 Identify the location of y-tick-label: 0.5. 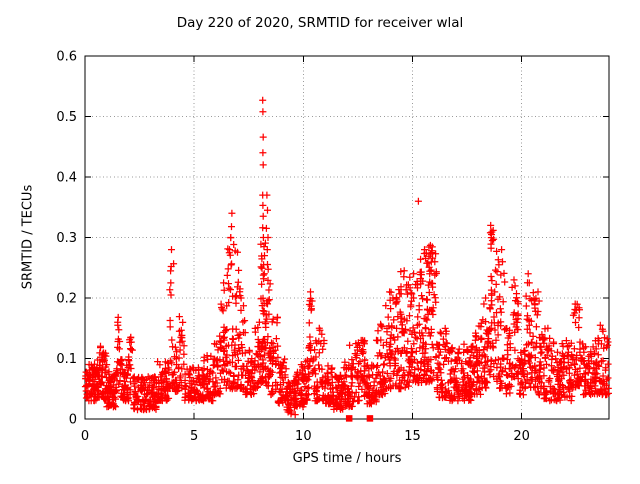
(66, 117).